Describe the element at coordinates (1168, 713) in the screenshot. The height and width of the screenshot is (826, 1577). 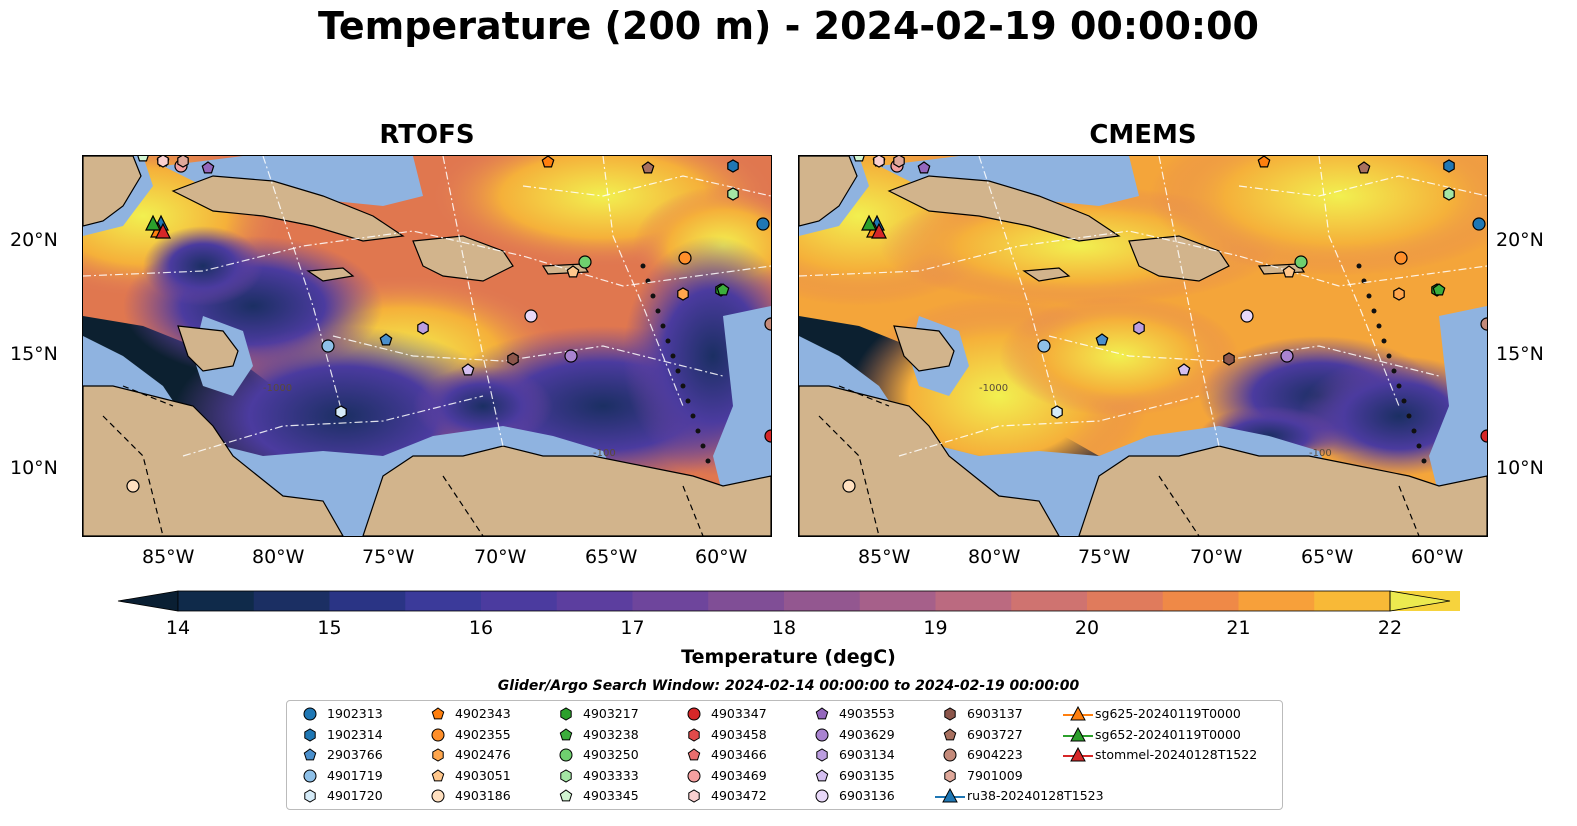
I see `legend-label: sg625-20240119T0000` at that location.